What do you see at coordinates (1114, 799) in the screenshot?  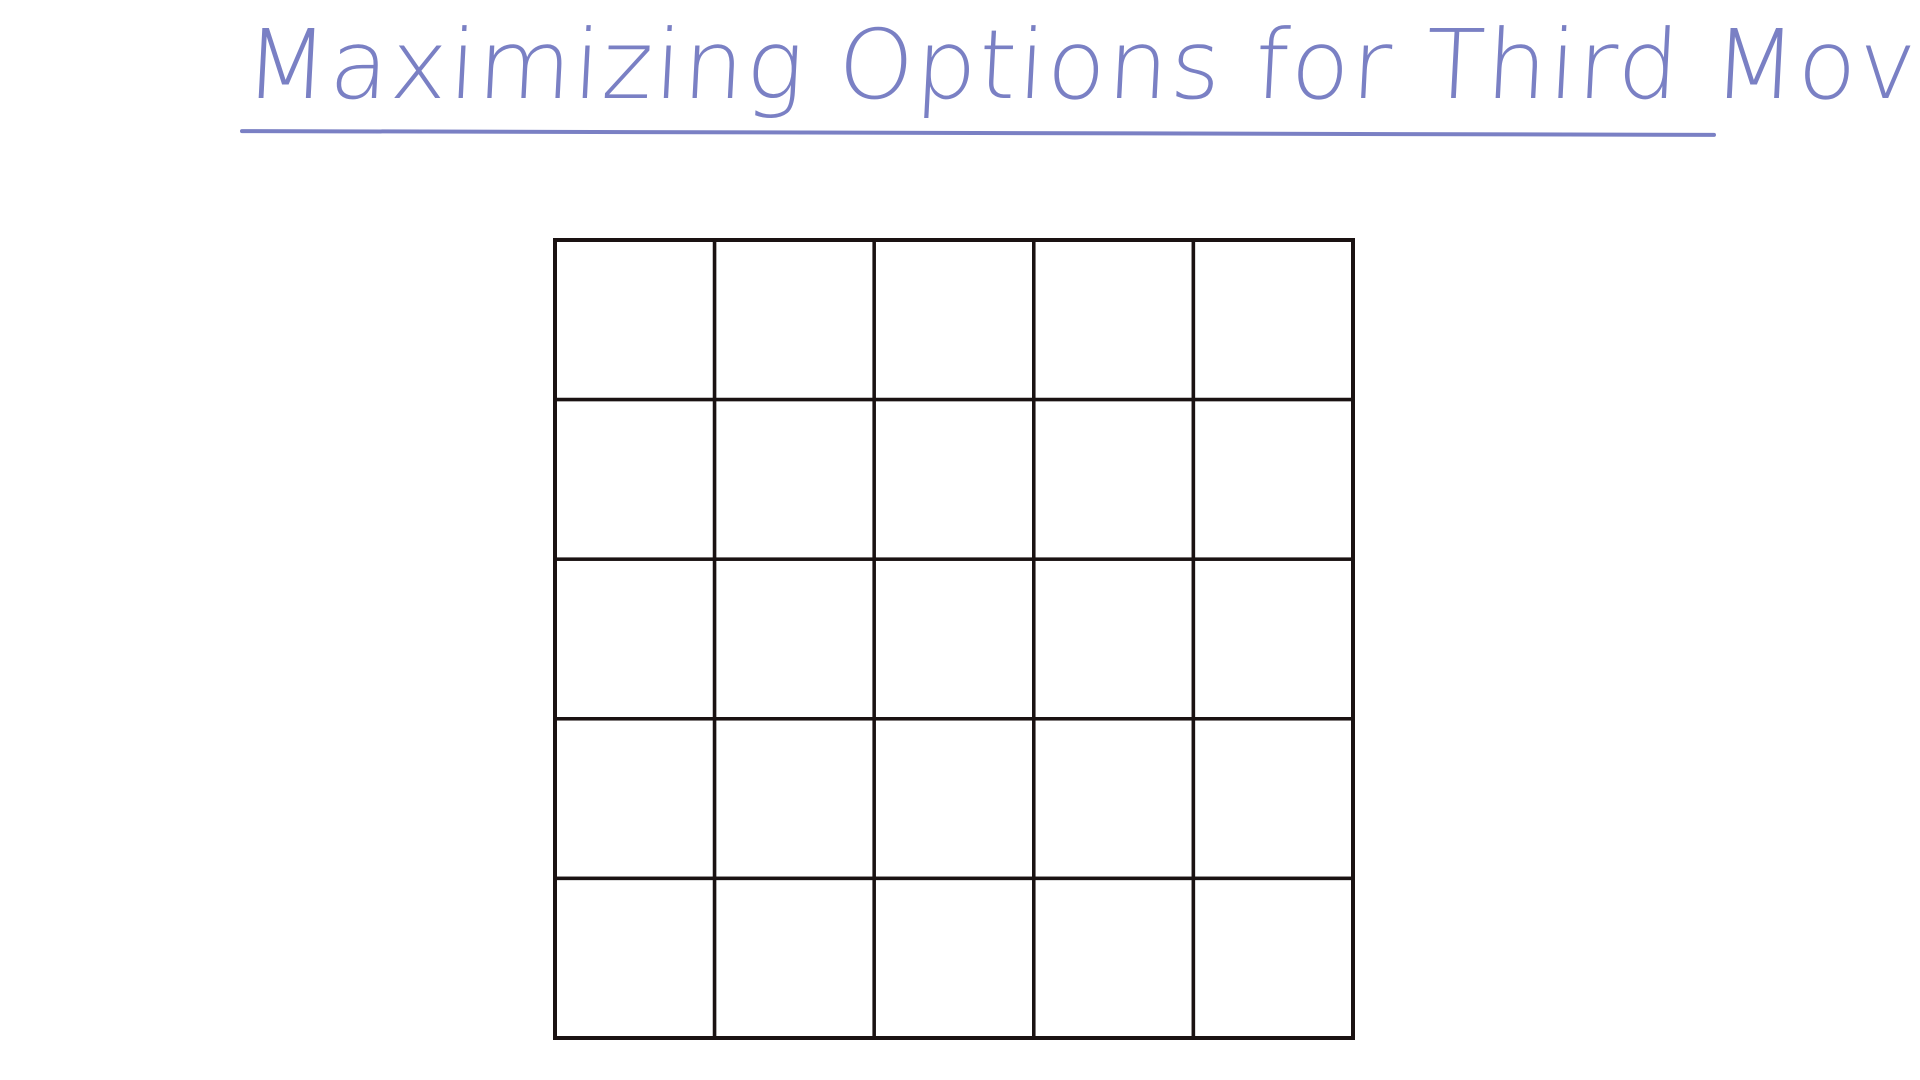 I see `board-cell-r4-c4` at bounding box center [1114, 799].